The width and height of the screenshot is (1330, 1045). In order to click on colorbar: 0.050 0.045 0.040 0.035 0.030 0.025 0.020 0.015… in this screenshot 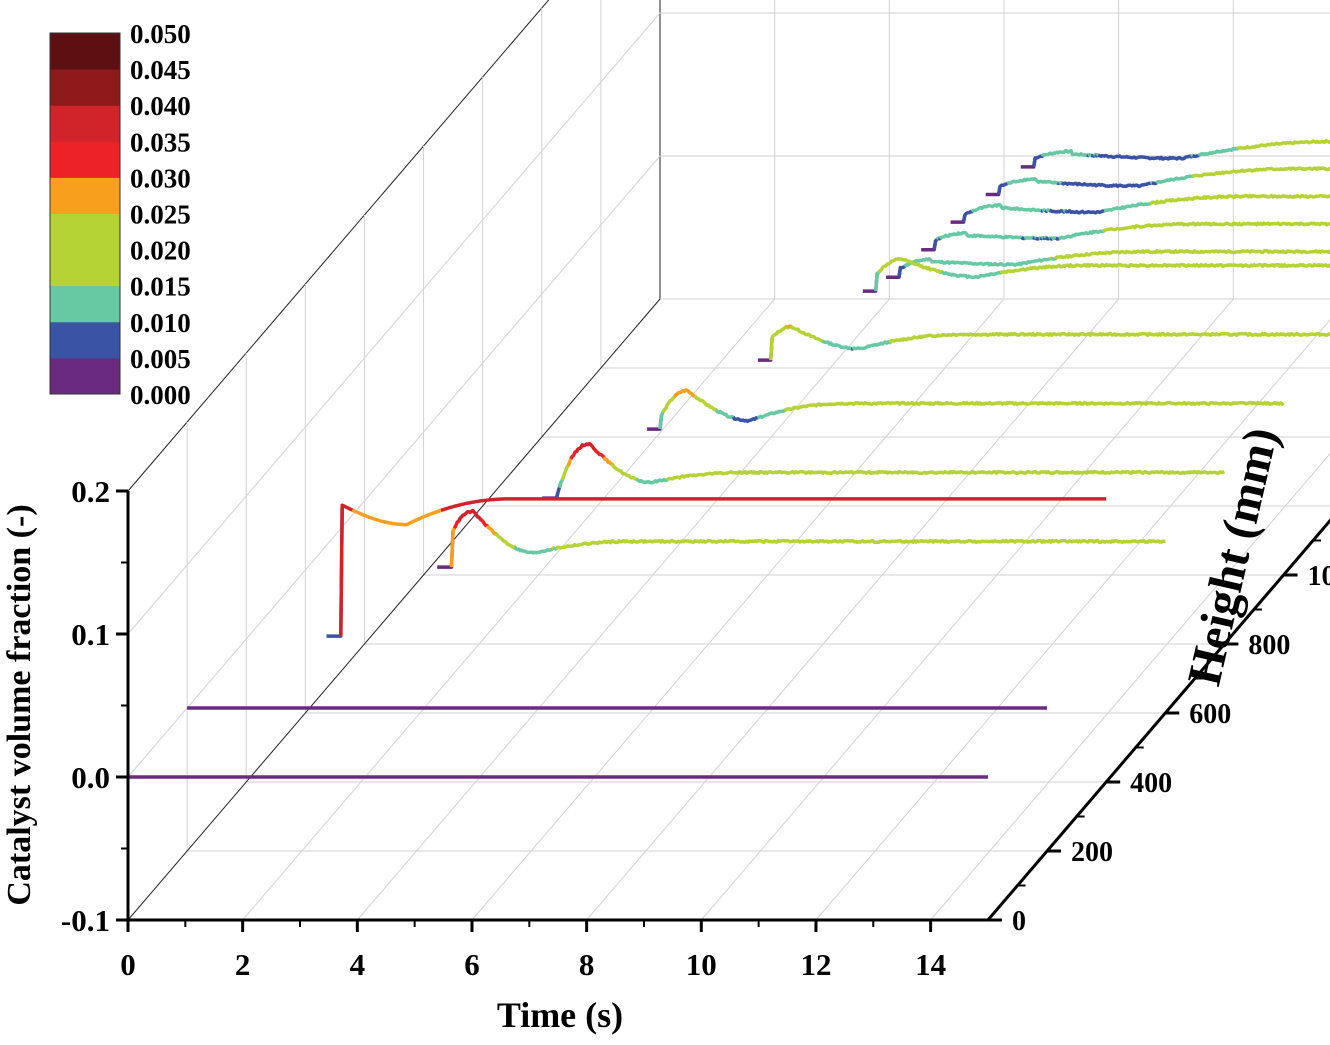, I will do `click(120, 214)`.